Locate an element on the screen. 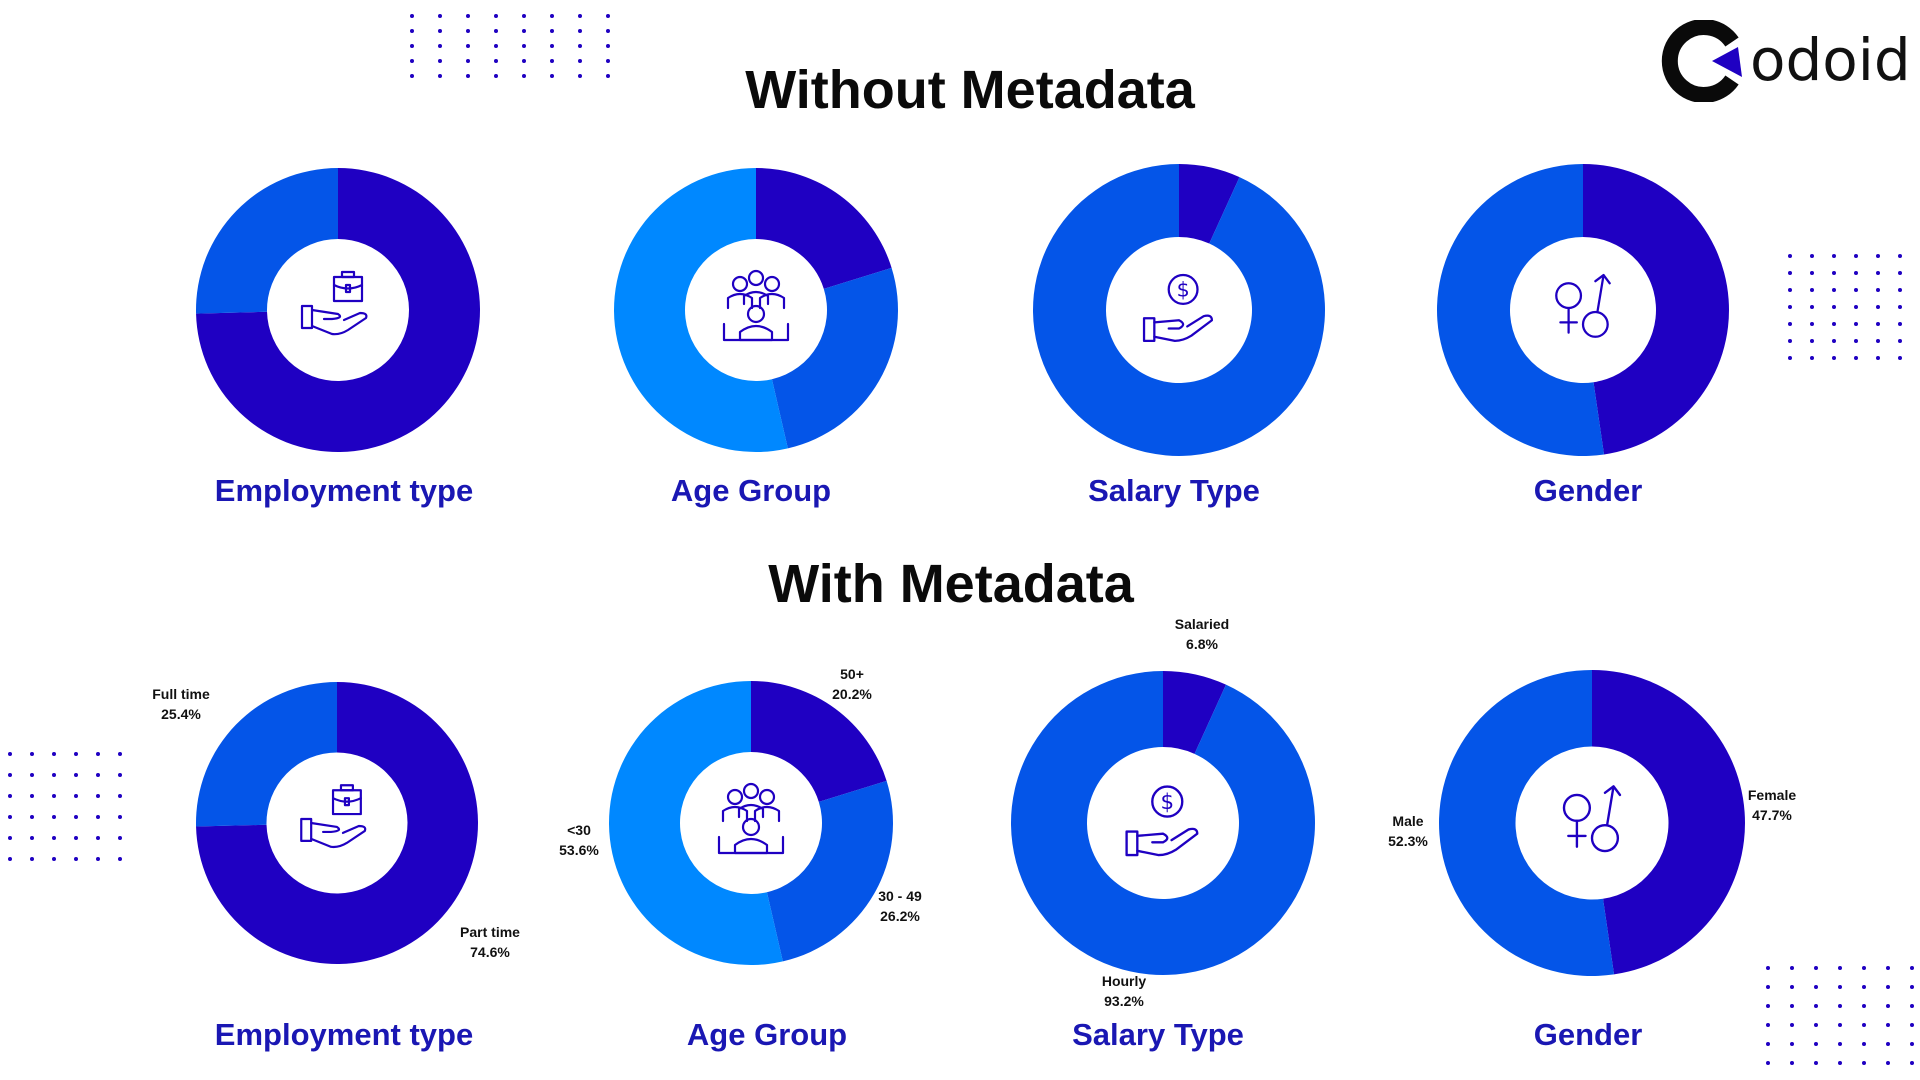 The height and width of the screenshot is (1080, 1920). donut-slice-salaried is located at coordinates (1209, 204).